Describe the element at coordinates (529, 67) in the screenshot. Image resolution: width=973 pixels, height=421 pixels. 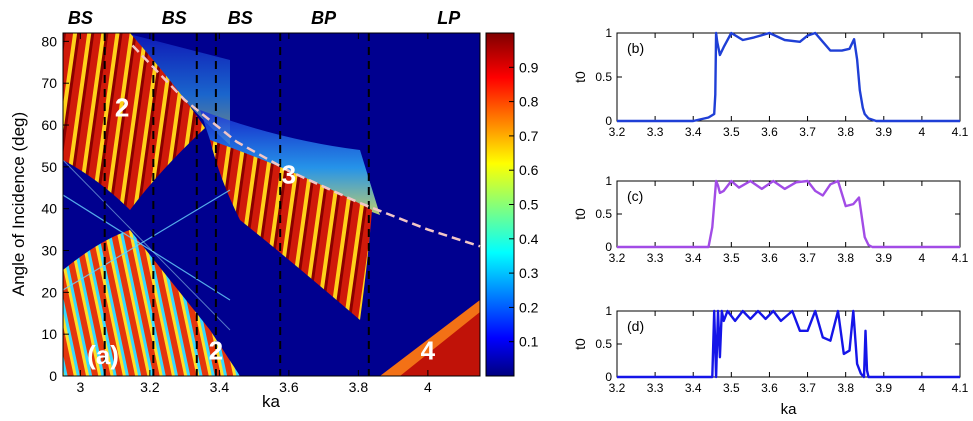
I see `colorbar-tick-label: 0.9` at that location.